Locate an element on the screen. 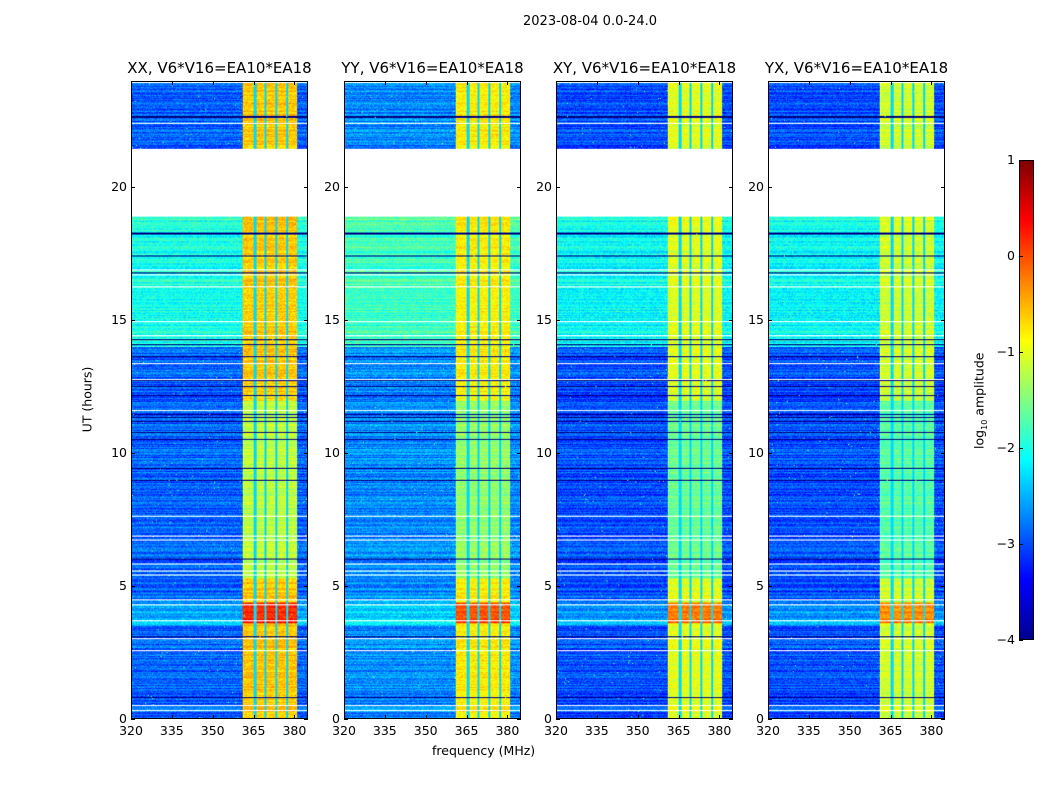 The height and width of the screenshot is (800, 1050). colorbar-tick-label: −1 is located at coordinates (1005, 351).